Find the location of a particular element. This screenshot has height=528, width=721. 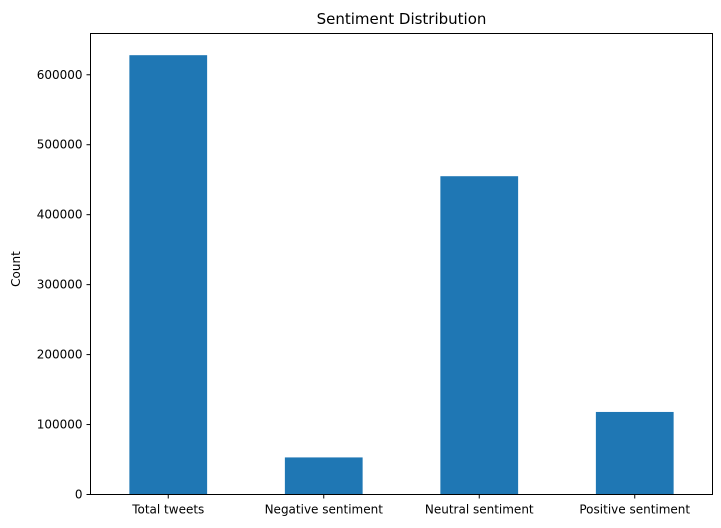

chart-title: Sentiment Distribution is located at coordinates (402, 19).